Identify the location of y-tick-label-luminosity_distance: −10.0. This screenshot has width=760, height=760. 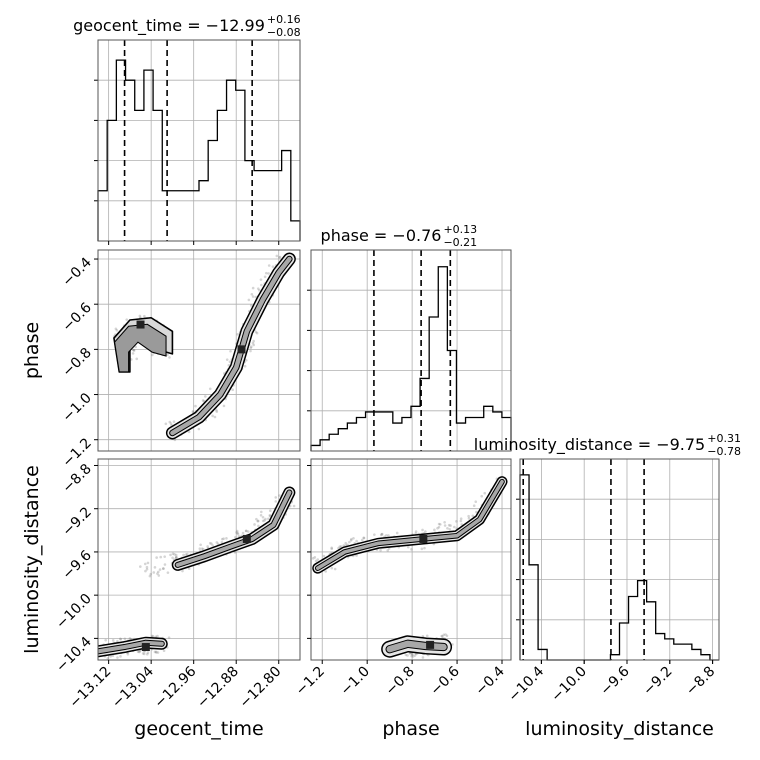
(74, 612).